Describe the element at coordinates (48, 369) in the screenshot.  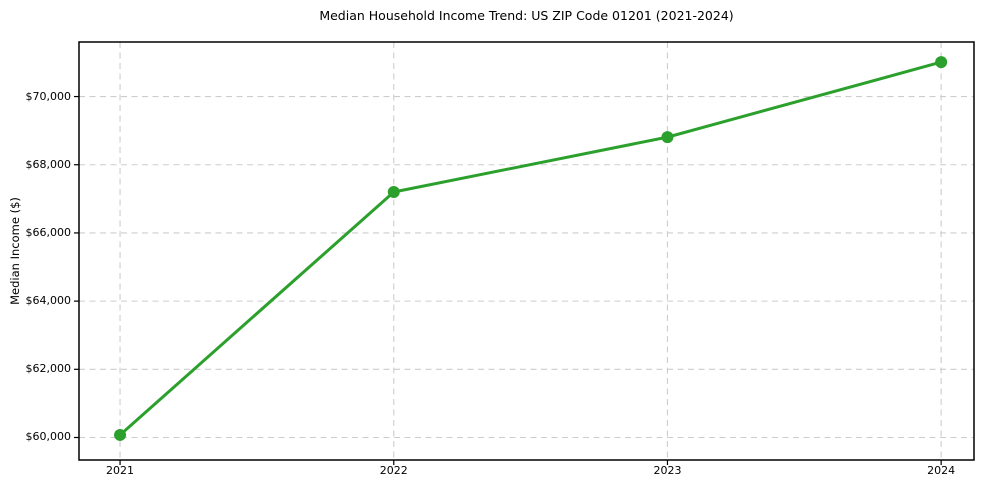
I see `y-tick-label: $62,000` at that location.